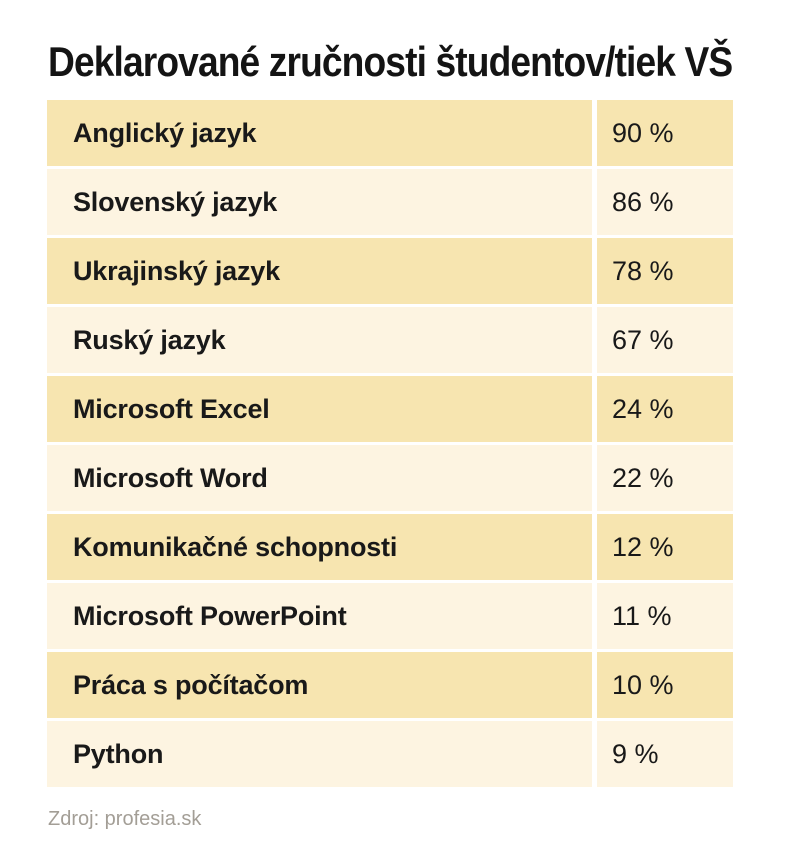 The height and width of the screenshot is (856, 801). What do you see at coordinates (390, 61) in the screenshot?
I see `chart-title: Deklarované zručnosti študentov/tiek VŠ` at bounding box center [390, 61].